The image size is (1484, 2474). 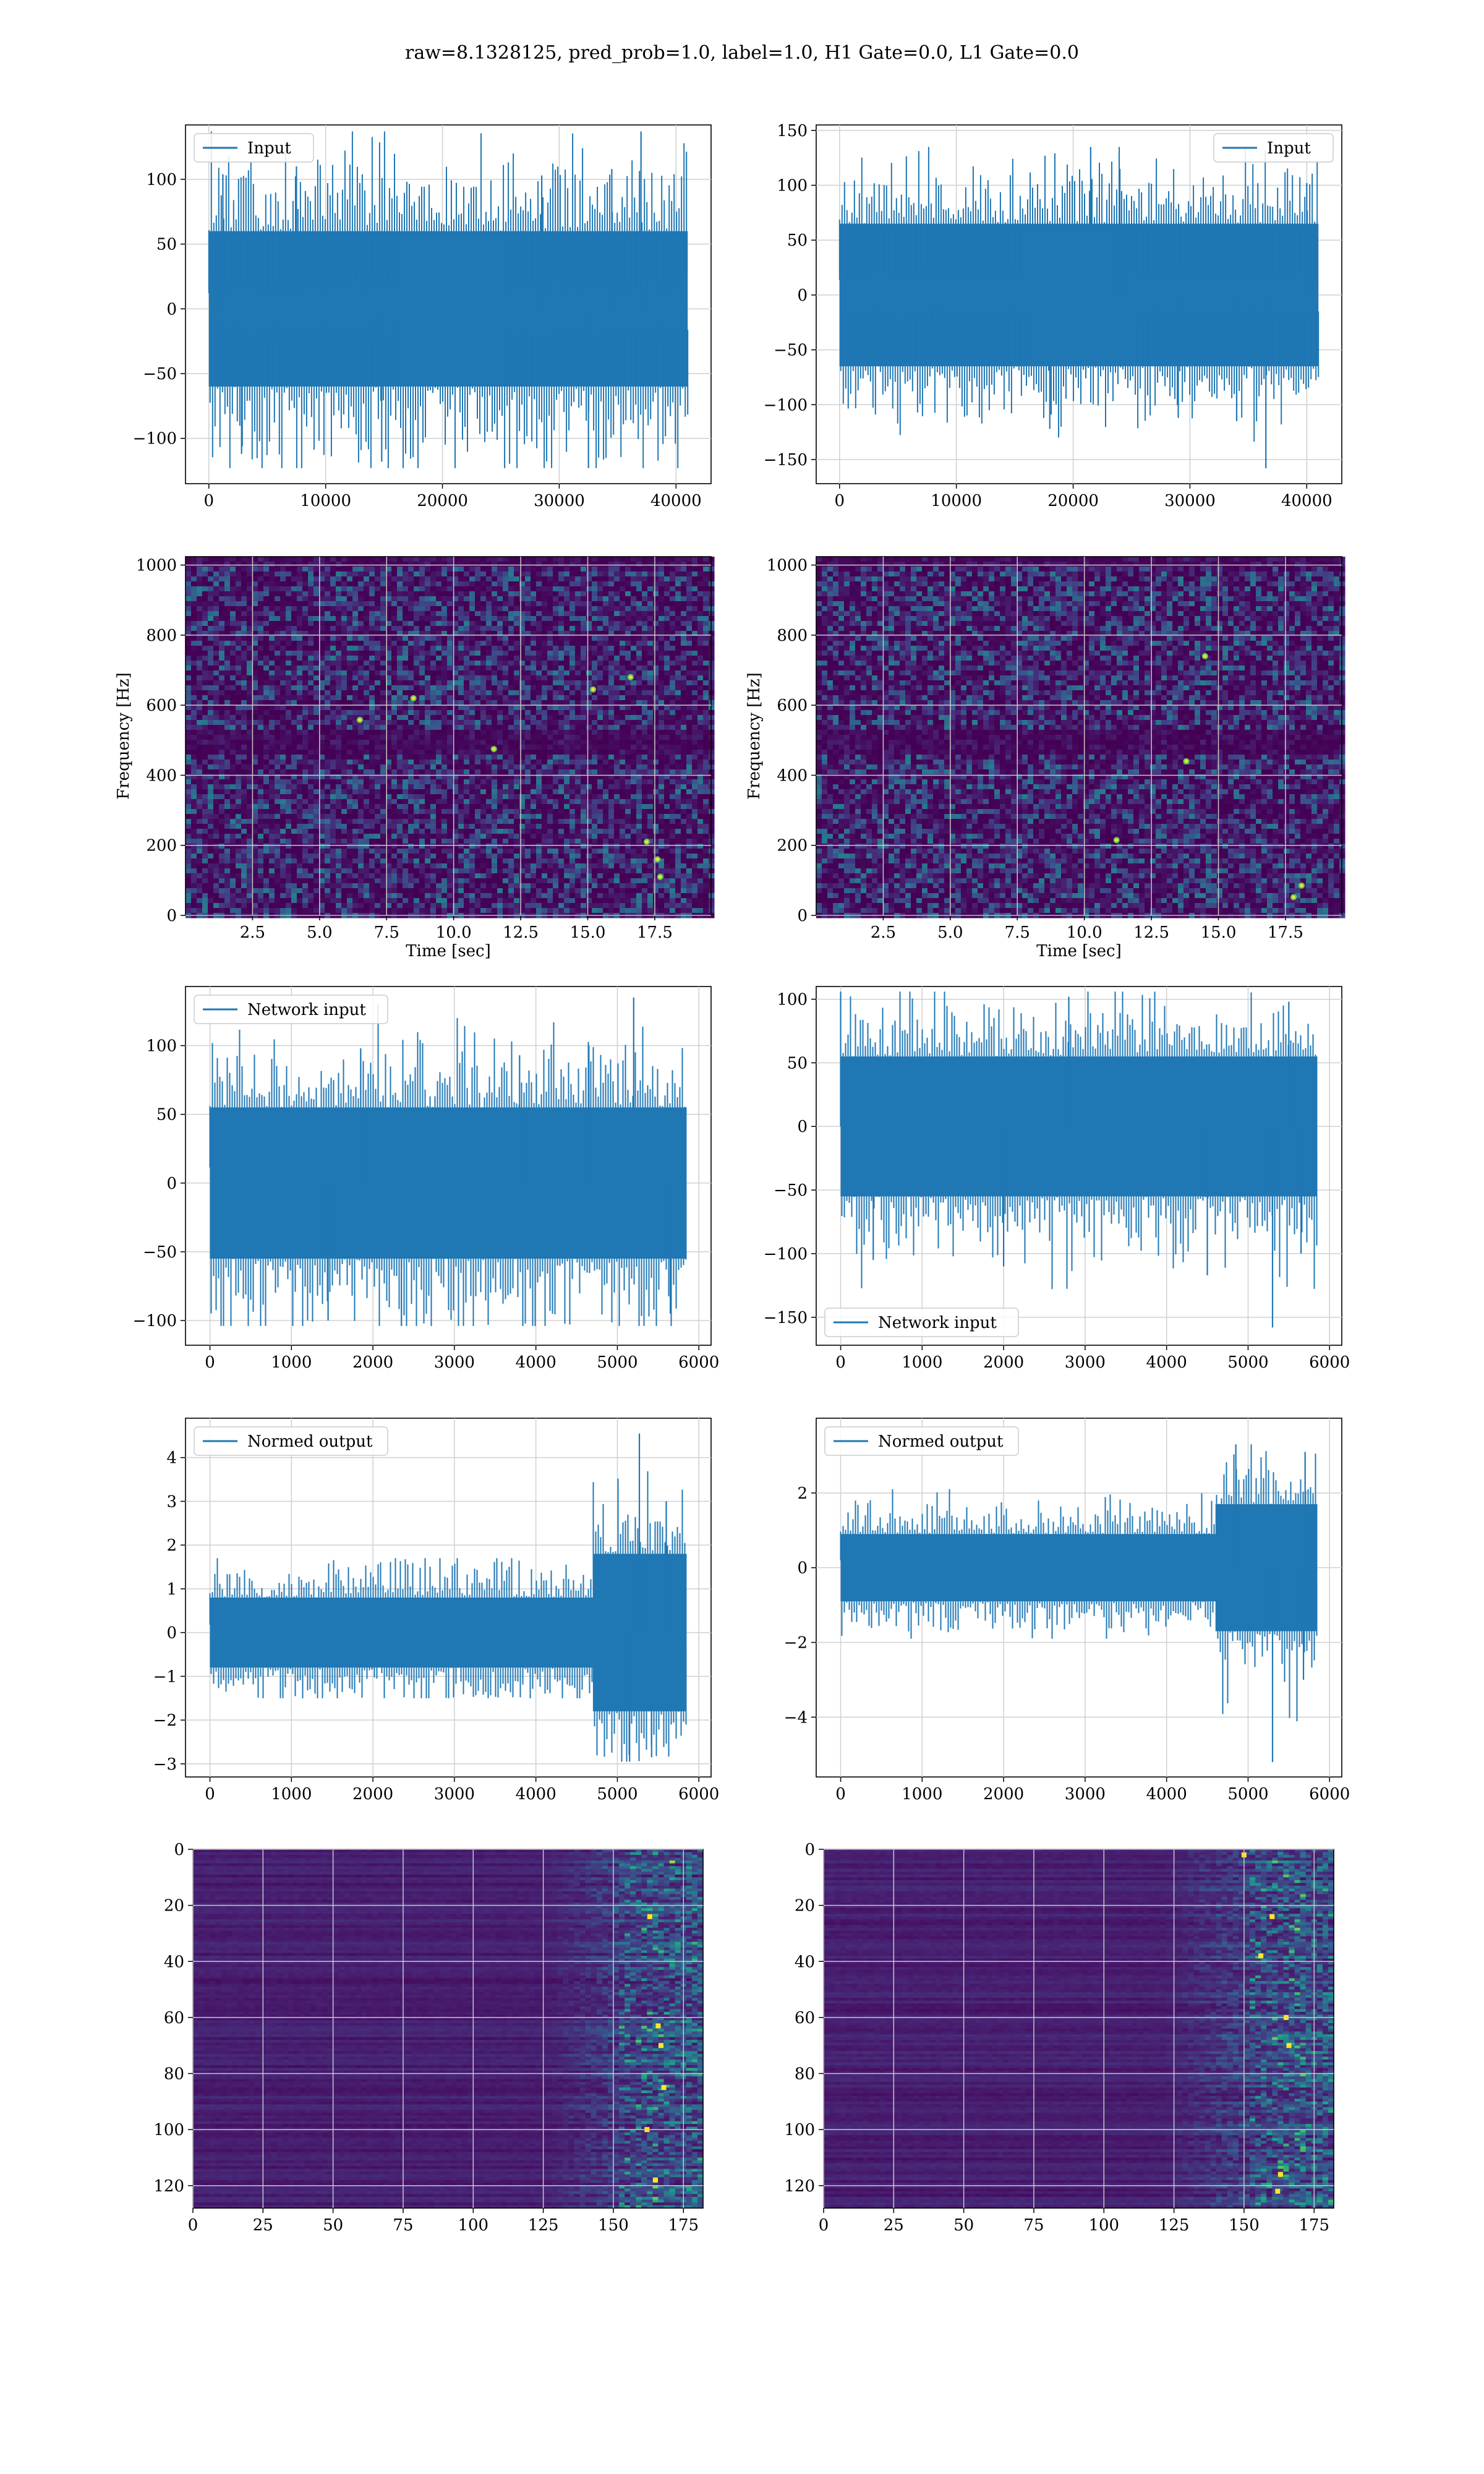 I want to click on legend-label: Input, so click(x=1289, y=148).